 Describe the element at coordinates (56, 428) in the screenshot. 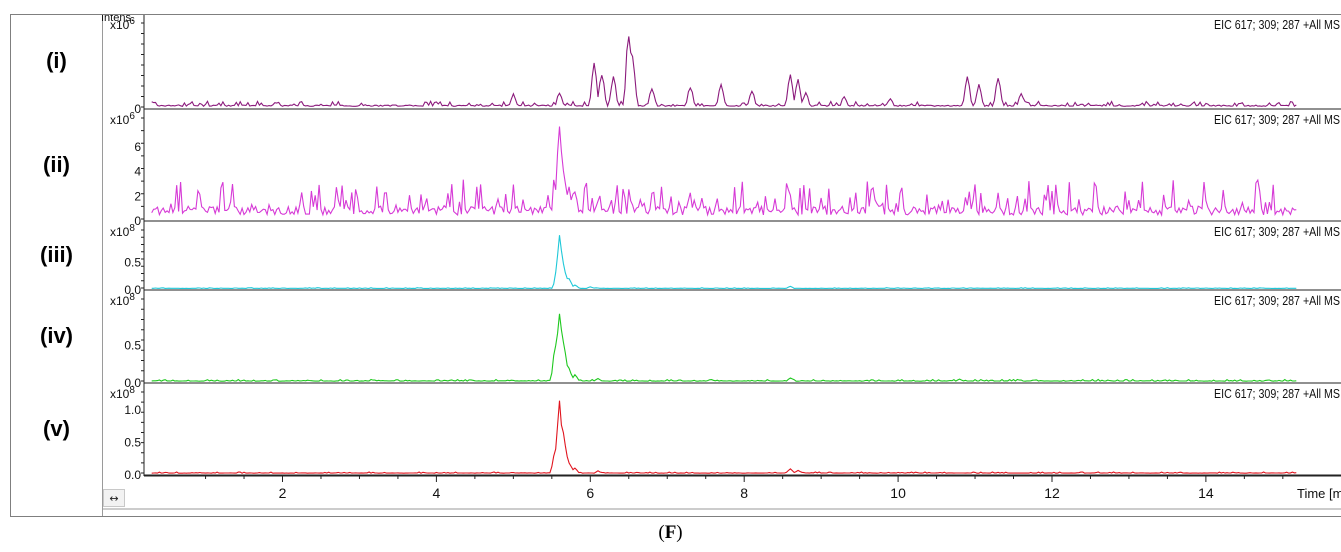

I see `trace-label: (v)` at that location.